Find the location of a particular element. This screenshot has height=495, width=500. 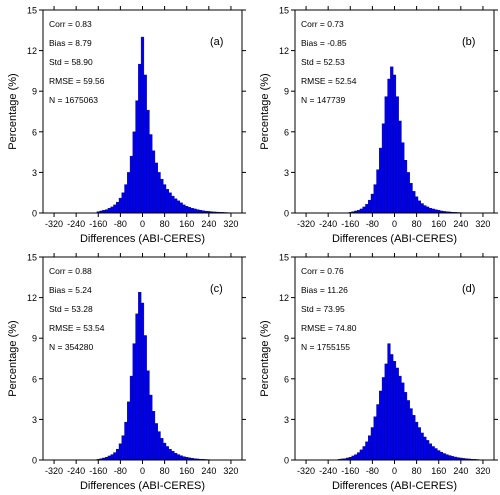

panel-label: (b) is located at coordinates (468, 42).